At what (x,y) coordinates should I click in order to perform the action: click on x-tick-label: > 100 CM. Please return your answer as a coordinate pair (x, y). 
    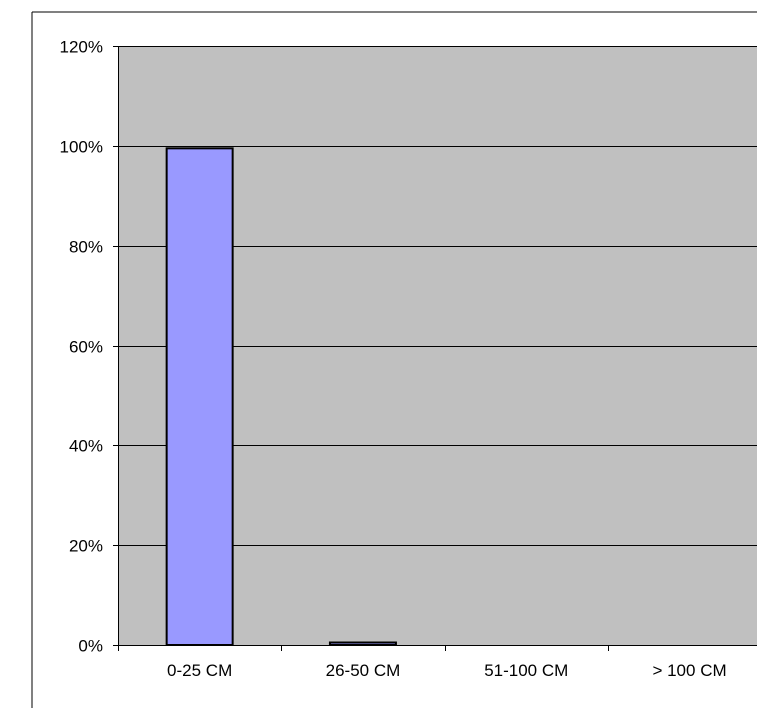
    Looking at the image, I should click on (689, 670).